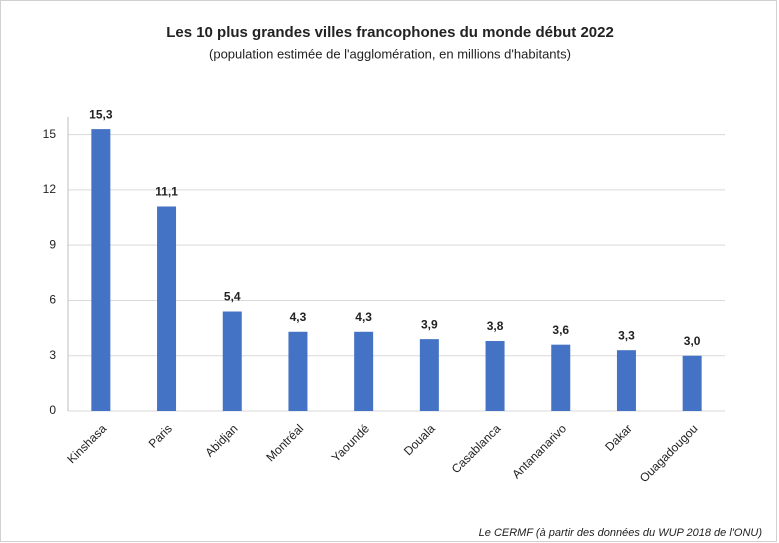 The height and width of the screenshot is (543, 779). What do you see at coordinates (52, 355) in the screenshot?
I see `y-tick-label: 3` at bounding box center [52, 355].